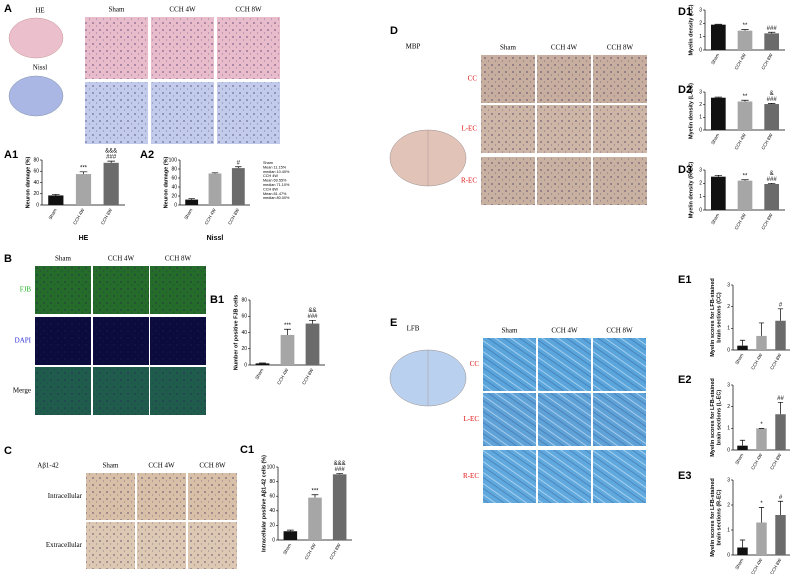  What do you see at coordinates (276, 198) in the screenshot?
I see `legend-text: median 80.00%` at bounding box center [276, 198].